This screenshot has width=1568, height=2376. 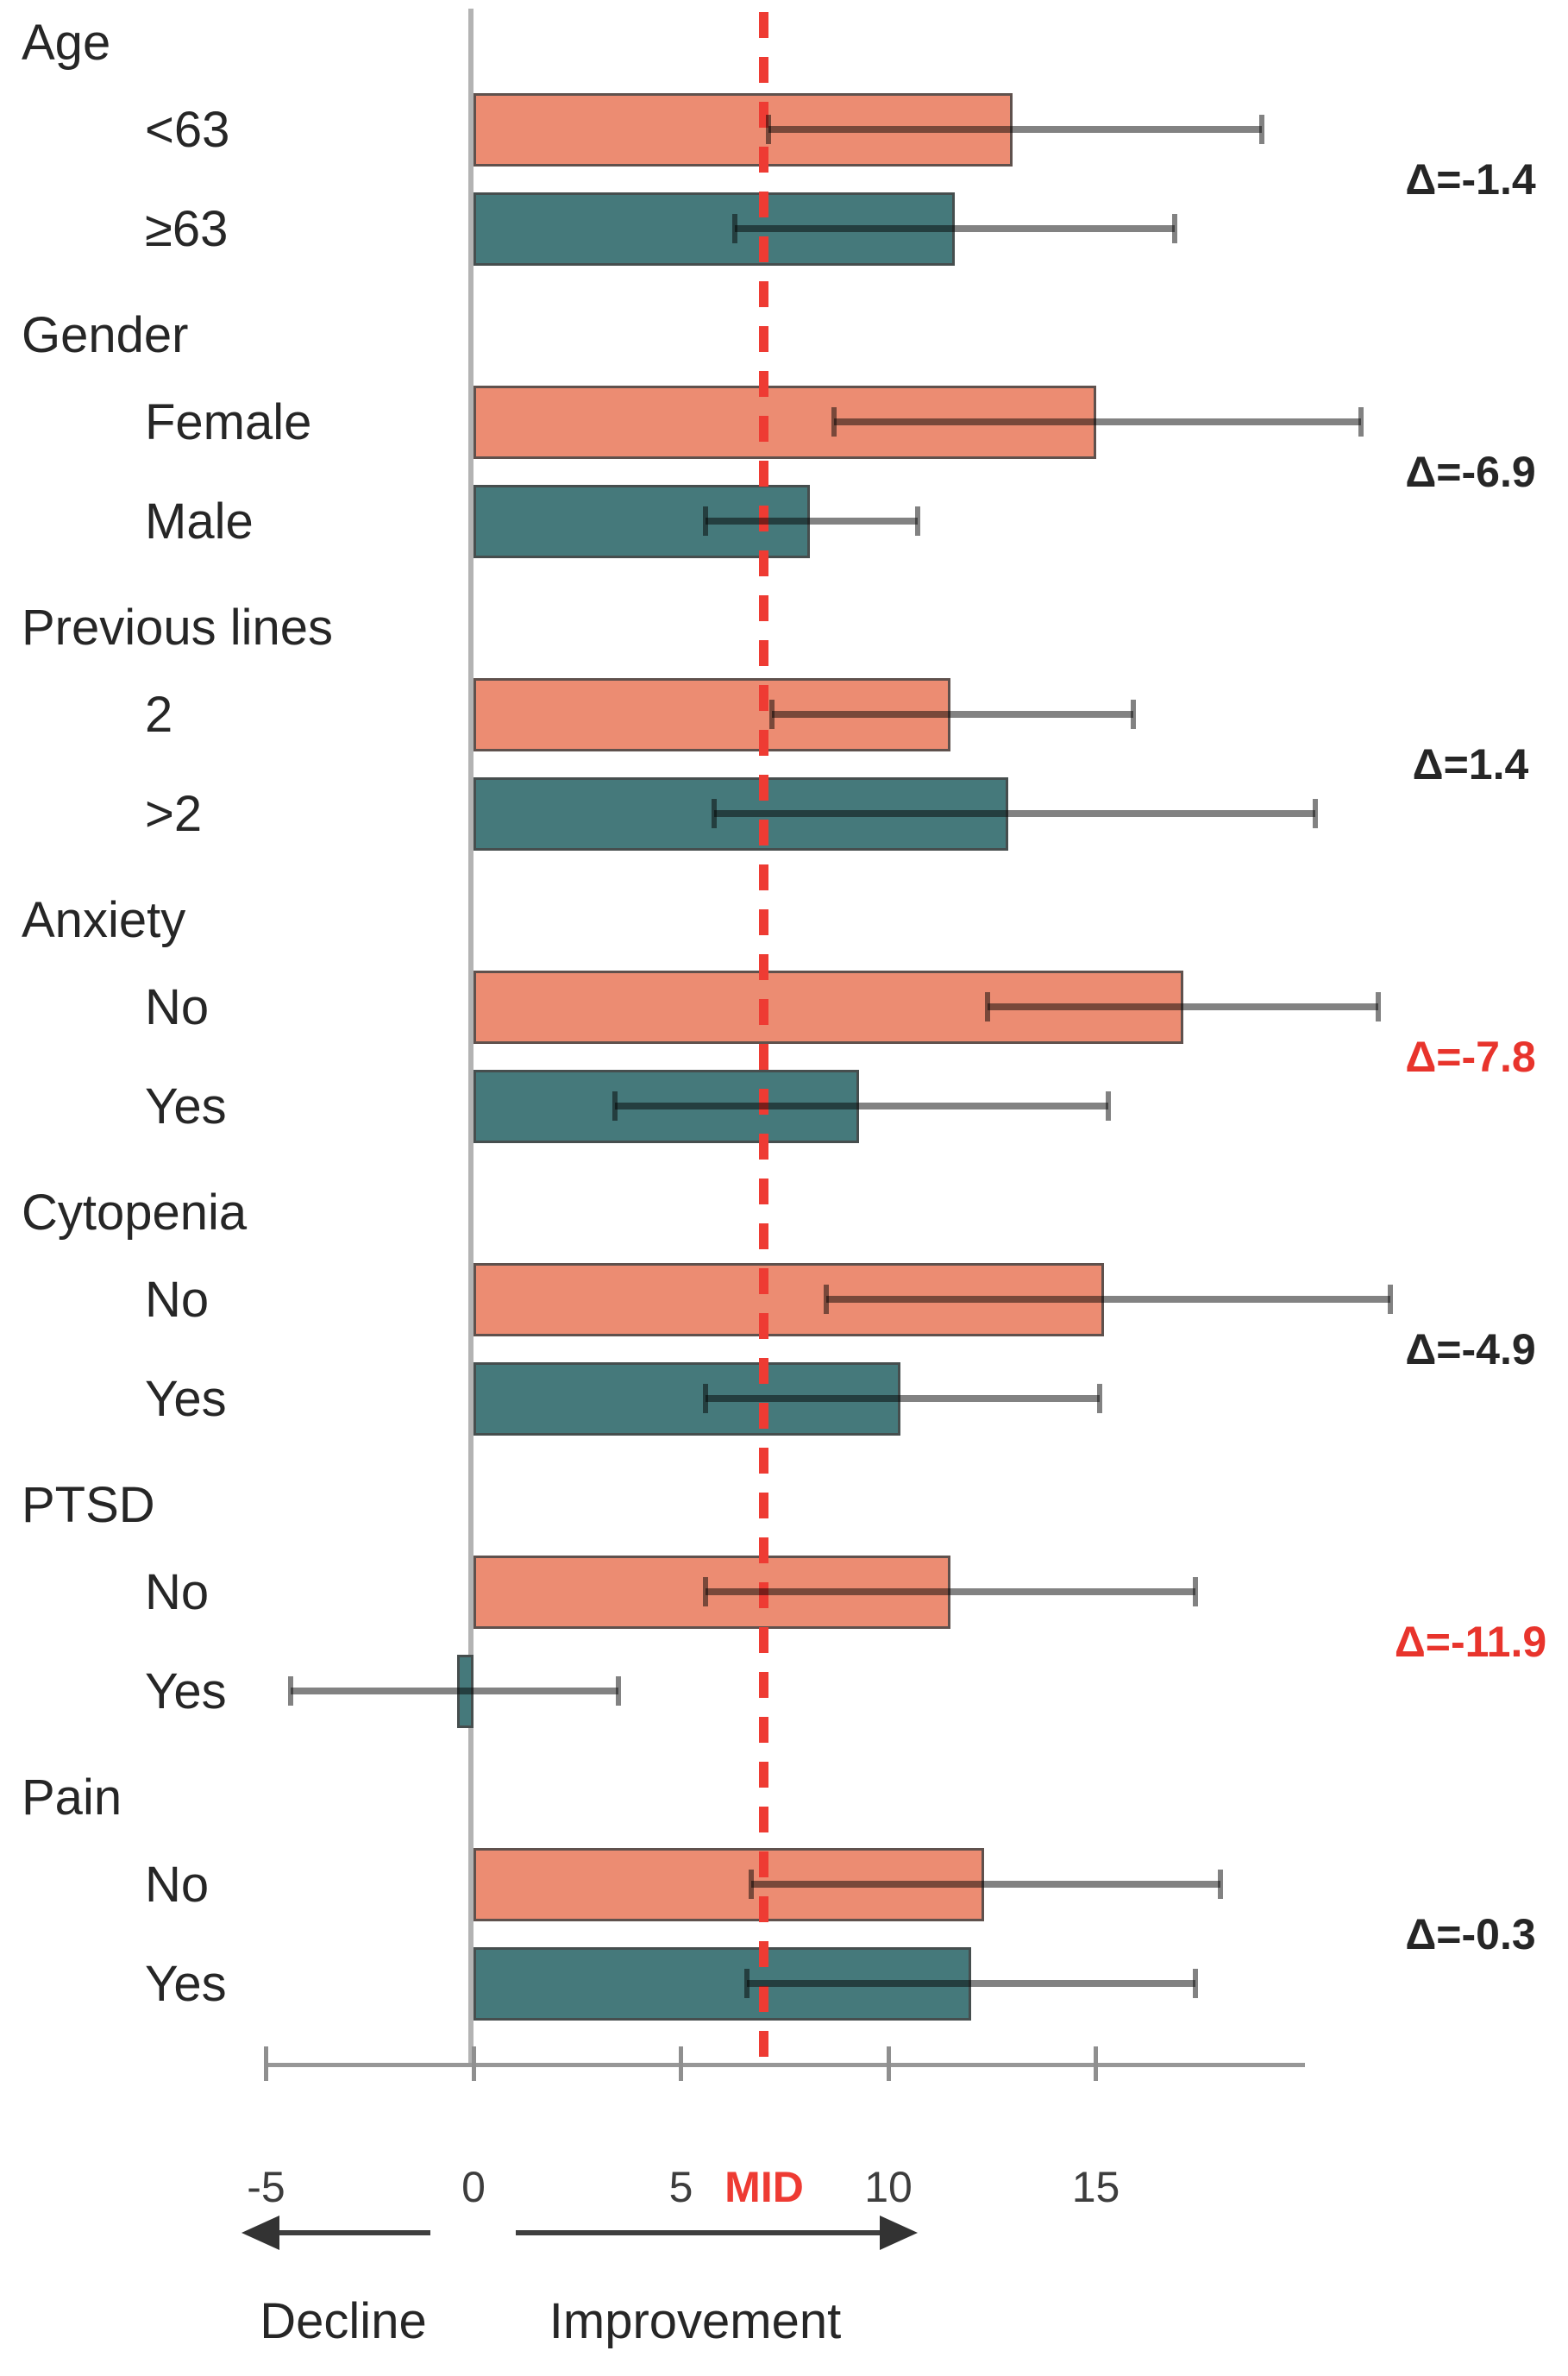 What do you see at coordinates (1095, 2187) in the screenshot?
I see `x-tick-label-15: 15` at bounding box center [1095, 2187].